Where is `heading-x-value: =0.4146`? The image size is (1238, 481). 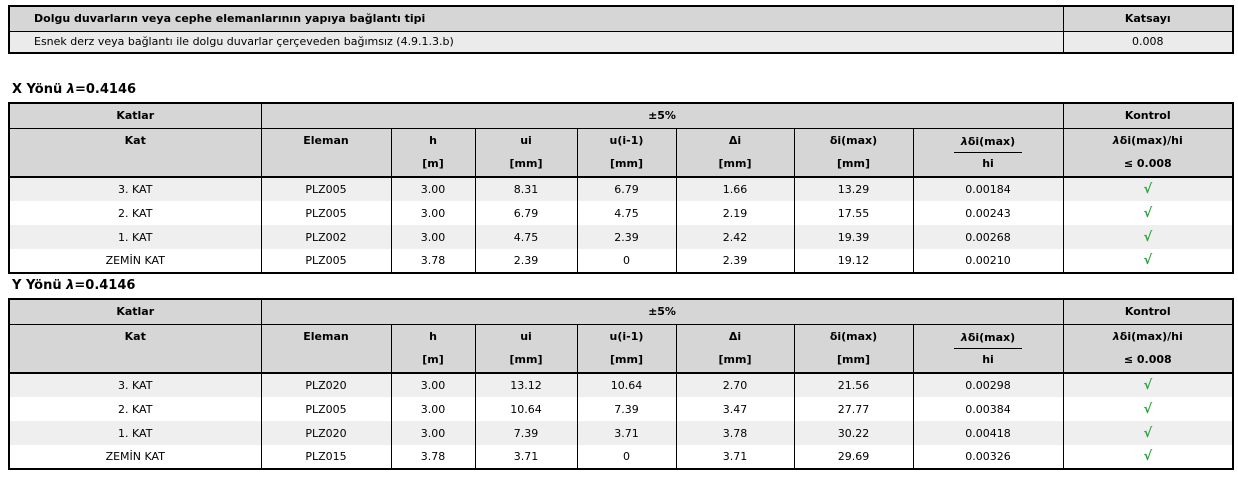 heading-x-value: =0.4146 is located at coordinates (105, 89).